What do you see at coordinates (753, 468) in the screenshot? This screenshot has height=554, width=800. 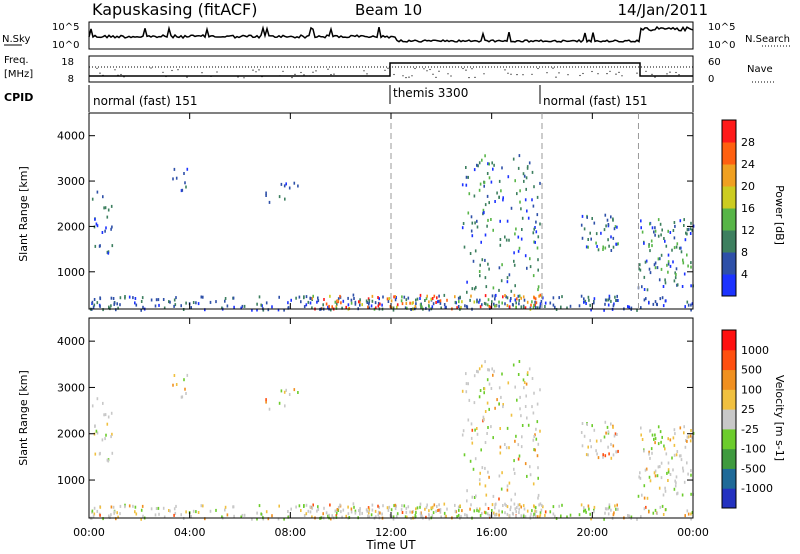 I see `colorbar-tick-label: -500` at bounding box center [753, 468].